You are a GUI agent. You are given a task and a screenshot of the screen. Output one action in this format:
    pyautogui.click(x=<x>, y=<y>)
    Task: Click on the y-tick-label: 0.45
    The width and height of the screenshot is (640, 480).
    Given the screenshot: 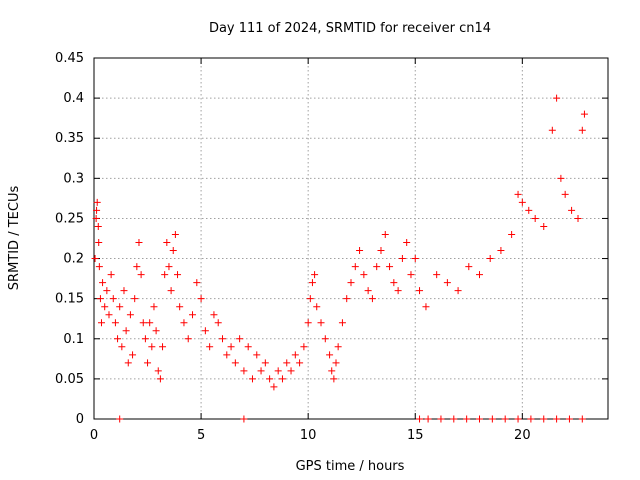 What is the action you would take?
    pyautogui.click(x=69, y=58)
    